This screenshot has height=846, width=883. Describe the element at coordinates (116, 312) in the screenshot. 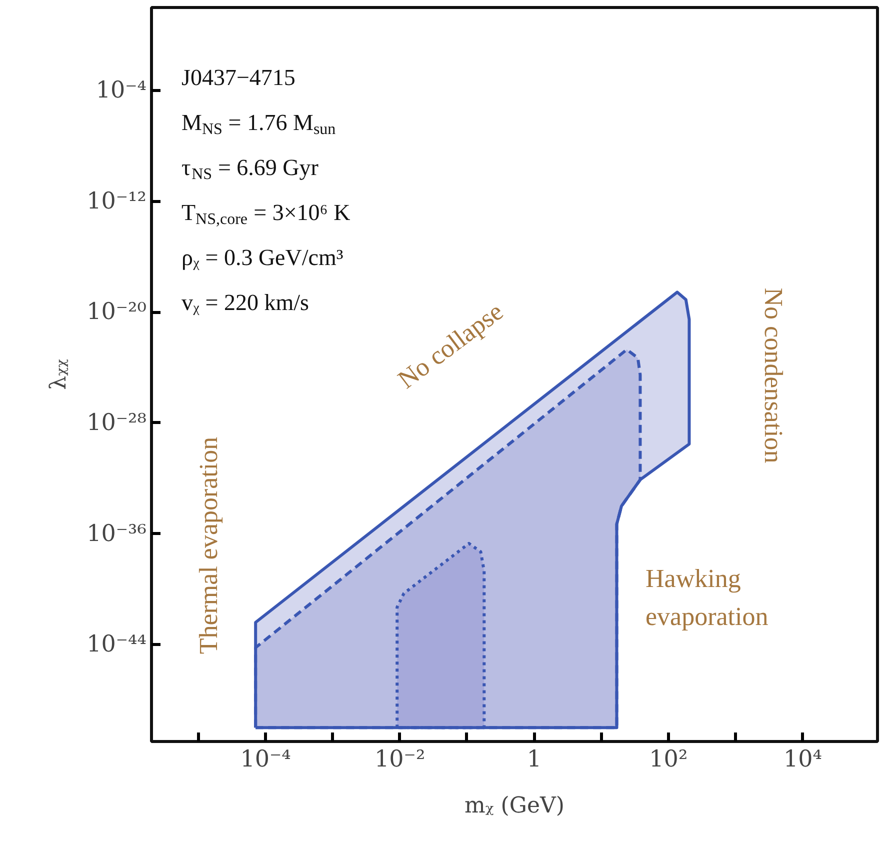

I see `y-tick-label: 10⁻²⁰` at that location.